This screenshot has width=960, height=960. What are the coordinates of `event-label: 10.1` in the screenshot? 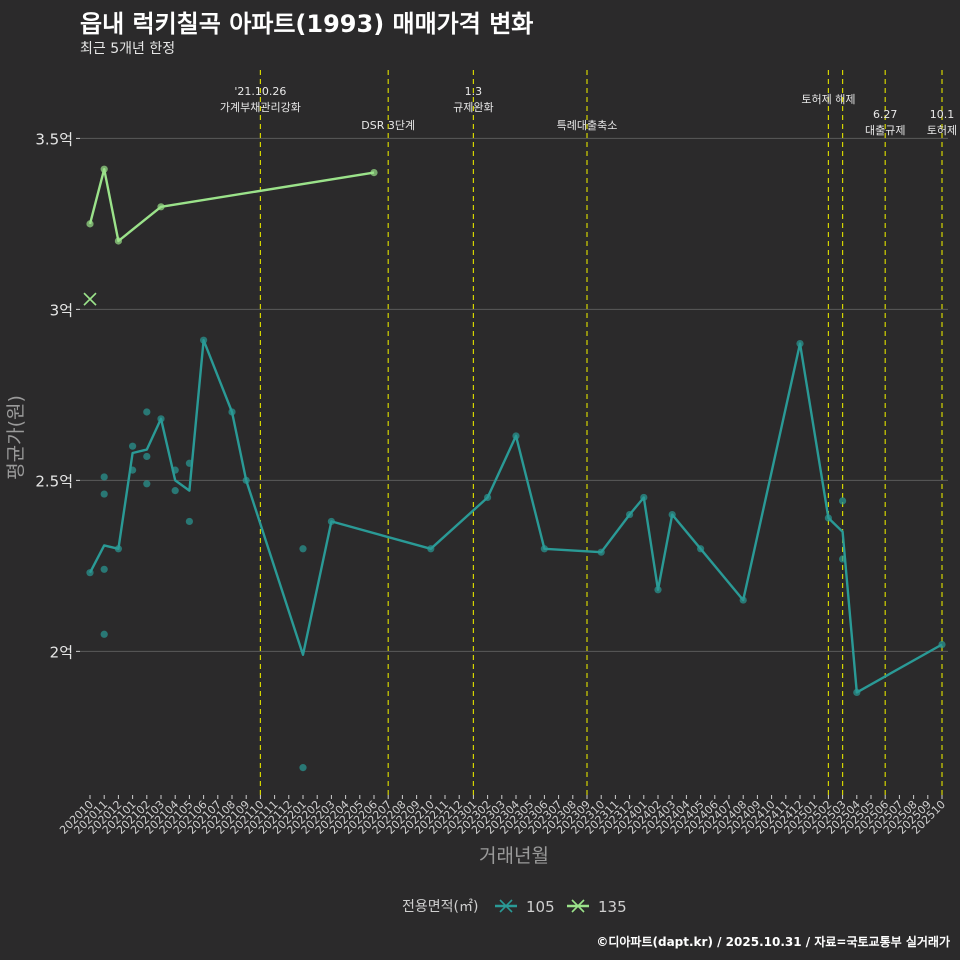 It's located at (942, 114).